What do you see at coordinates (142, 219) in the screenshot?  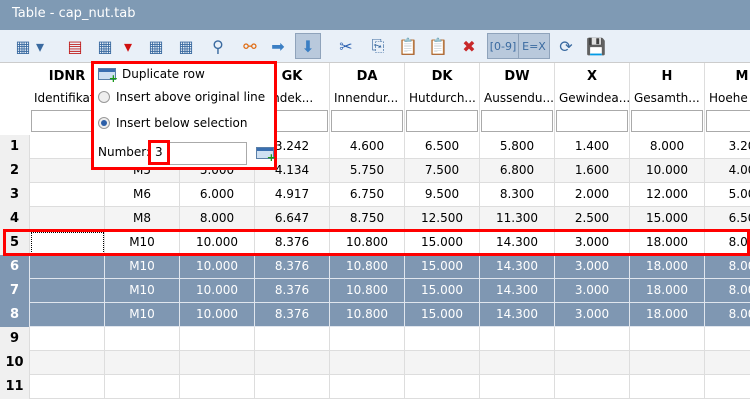 I see `table-cell: M8` at bounding box center [142, 219].